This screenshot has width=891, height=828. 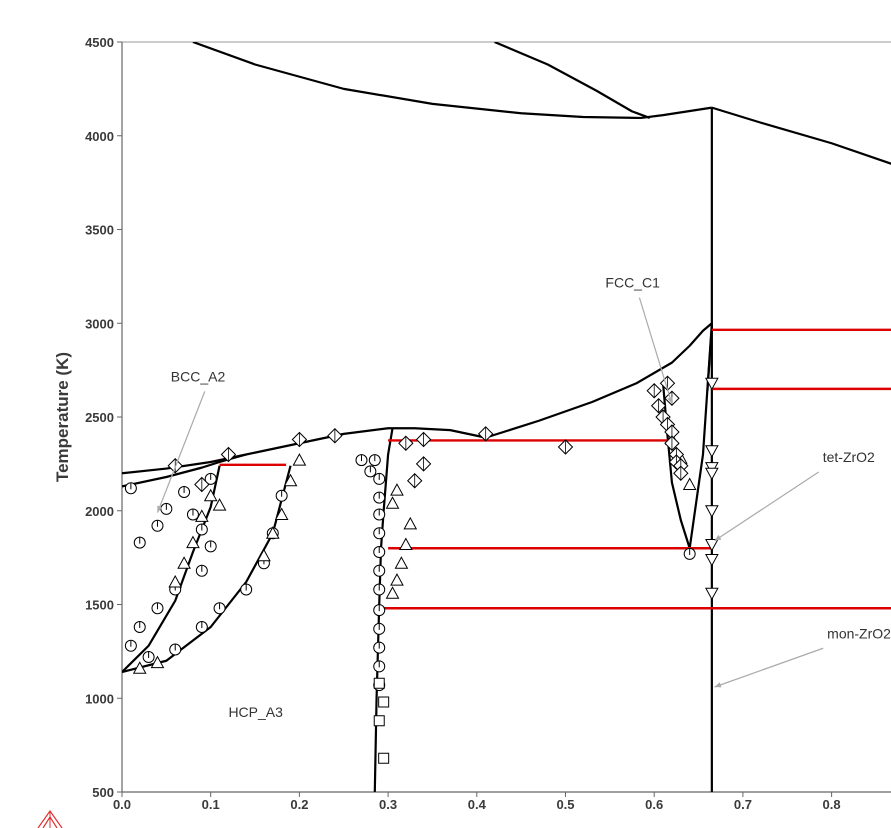 What do you see at coordinates (255, 712) in the screenshot?
I see `phase-label: HCP_A3` at bounding box center [255, 712].